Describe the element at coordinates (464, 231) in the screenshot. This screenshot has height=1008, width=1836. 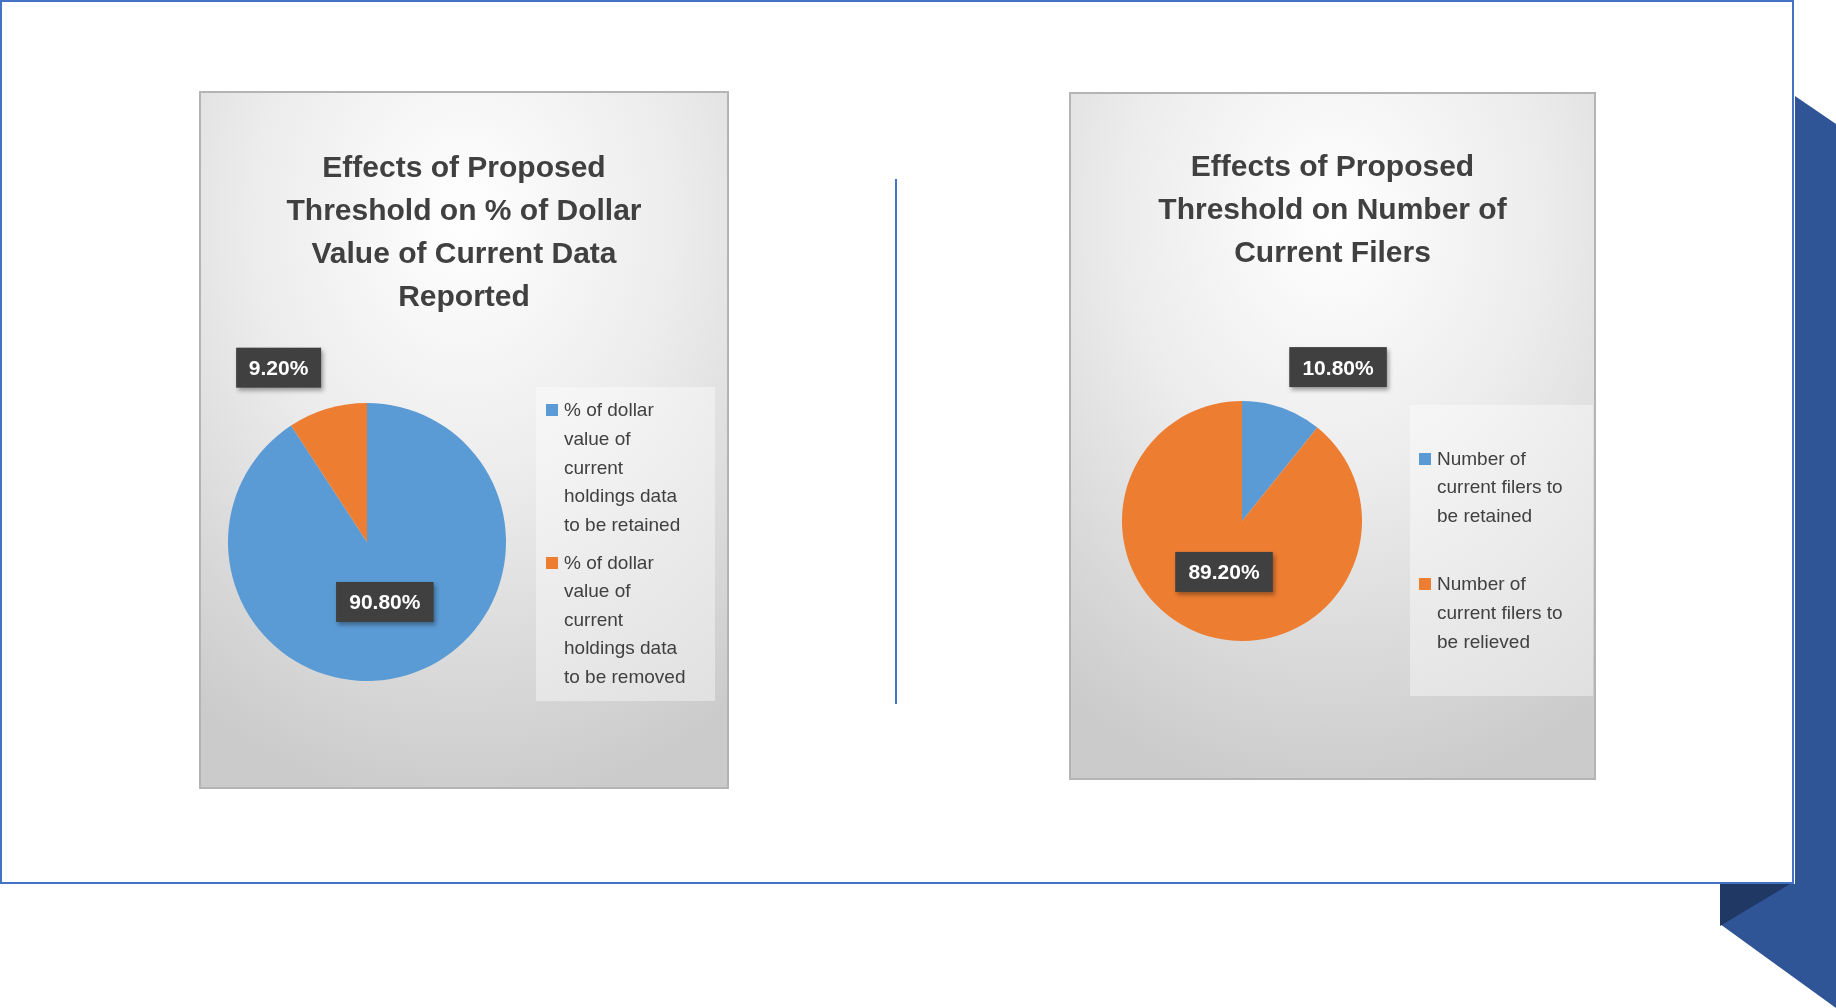
I see `chart-title: Effects of Proposed Threshold on % of Dollar Value of Current Data Reported` at that location.